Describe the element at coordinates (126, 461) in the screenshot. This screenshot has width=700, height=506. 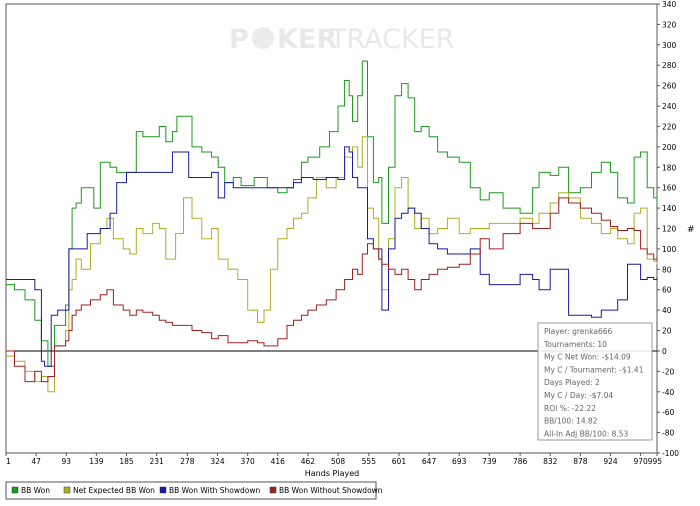
I see `x-tick-label: 185` at that location.